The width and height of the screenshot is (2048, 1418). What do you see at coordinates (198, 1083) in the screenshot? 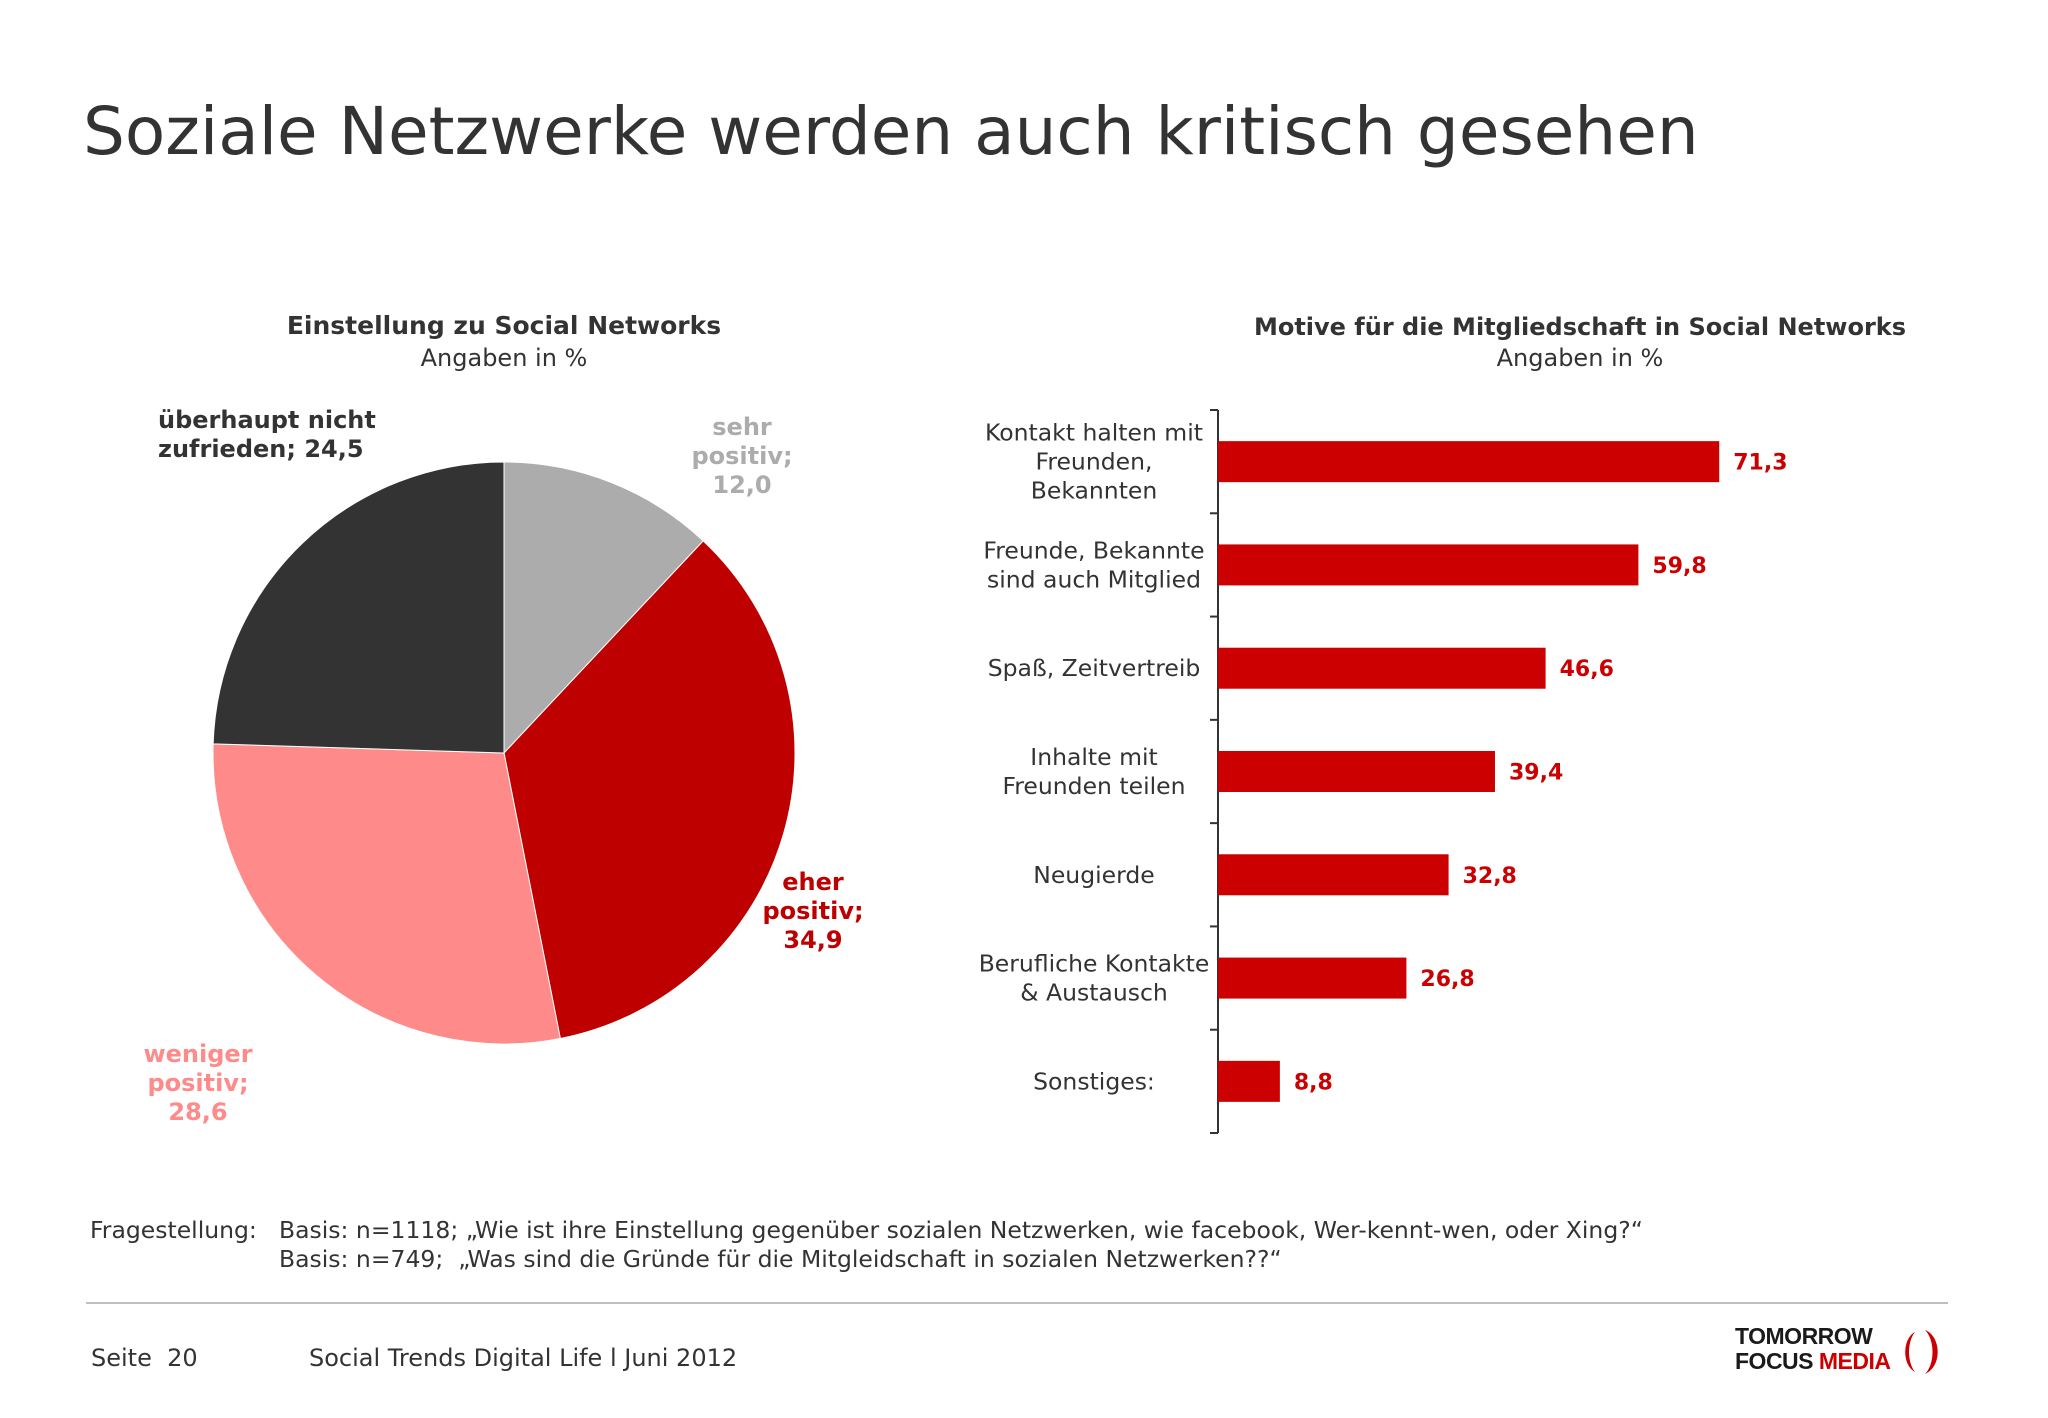
I see `pie-label-weniger-positiv: weniger positiv; 28,6` at bounding box center [198, 1083].